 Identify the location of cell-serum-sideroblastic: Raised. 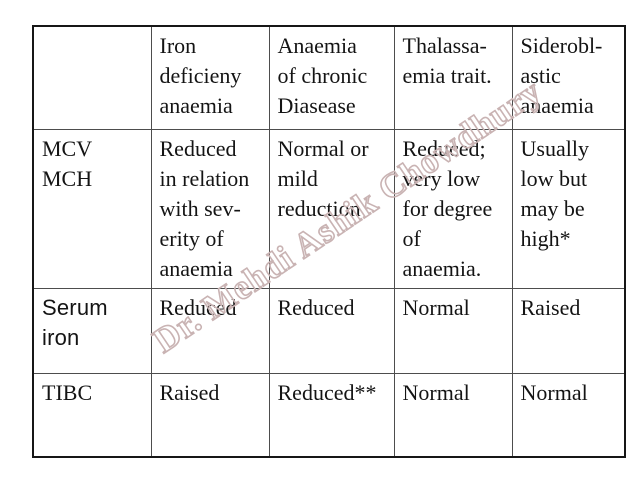
(568, 330).